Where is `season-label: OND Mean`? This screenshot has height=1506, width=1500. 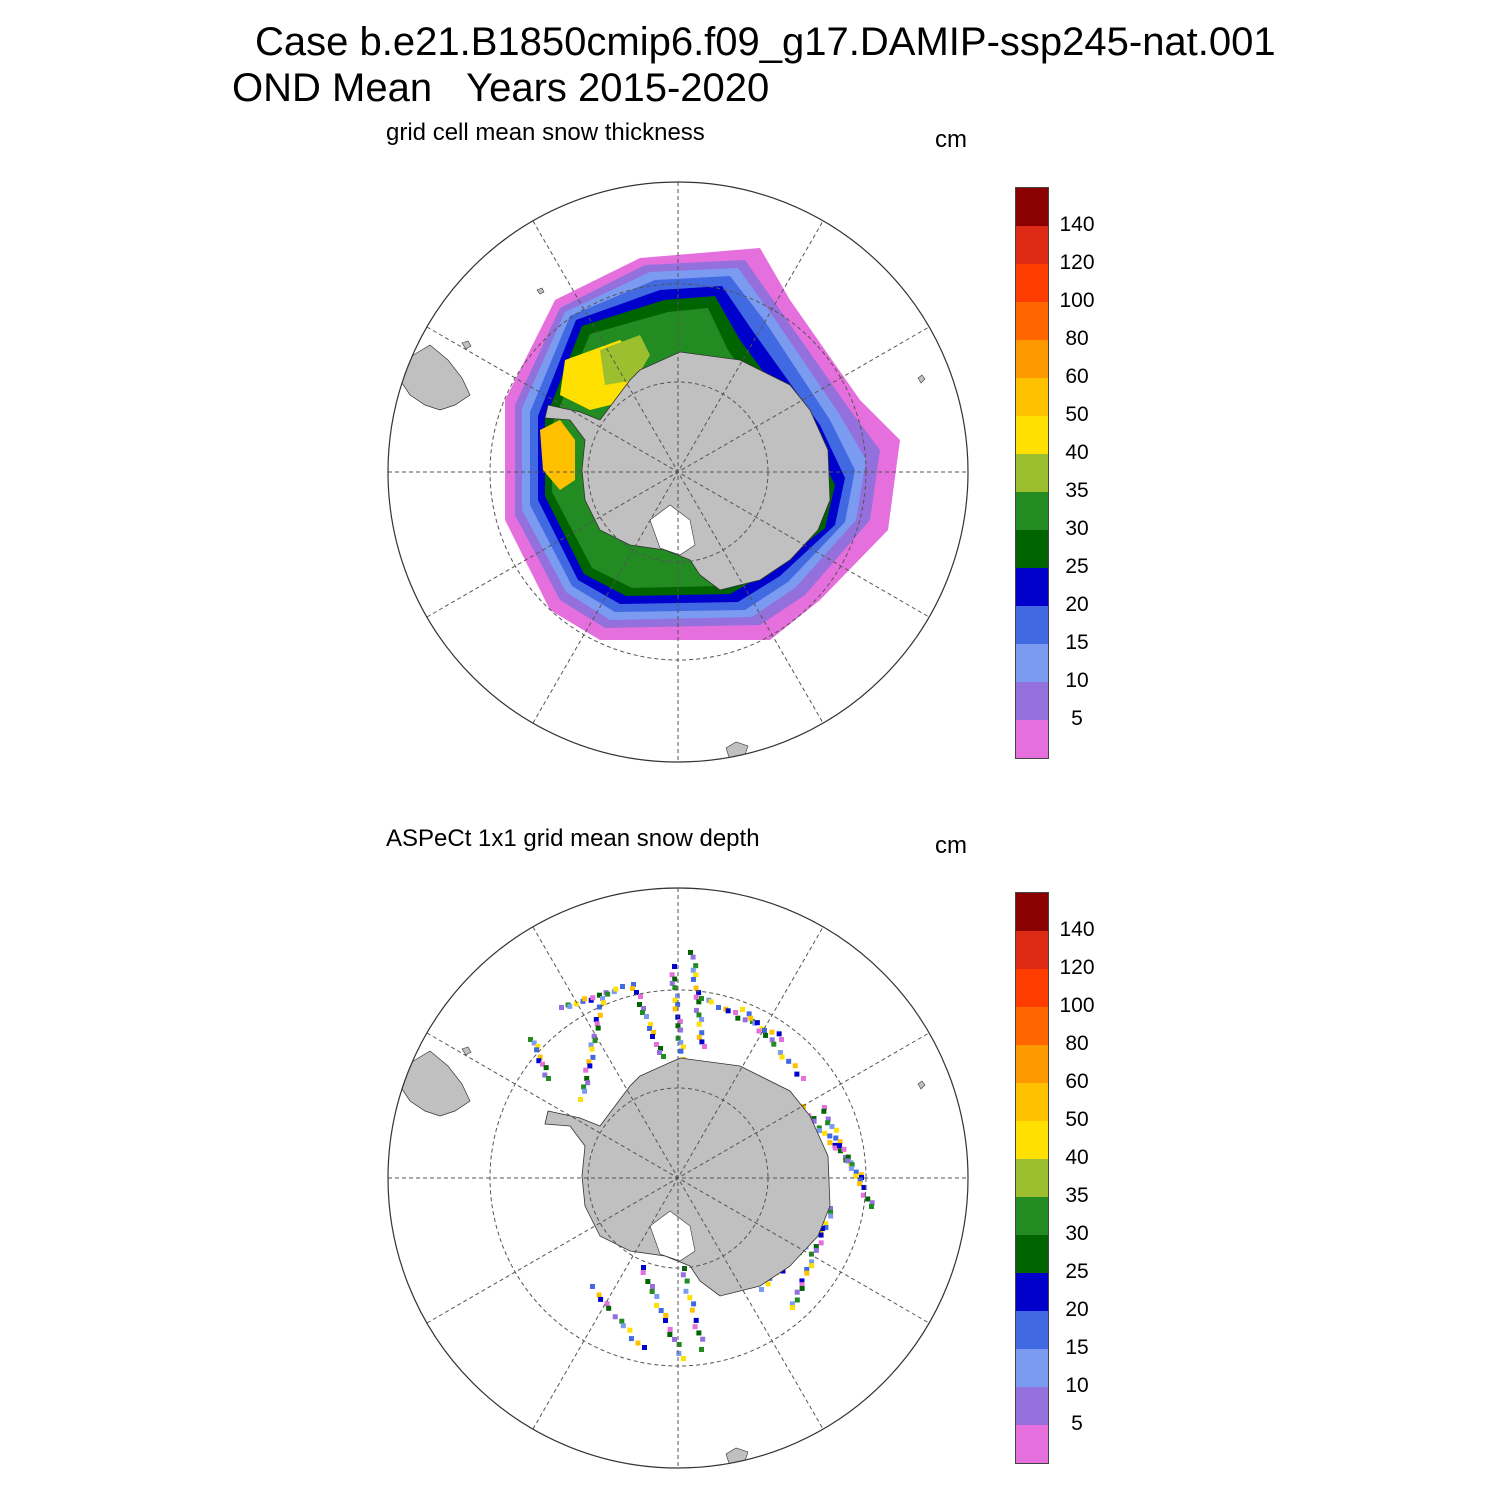 season-label: OND Mean is located at coordinates (332, 88).